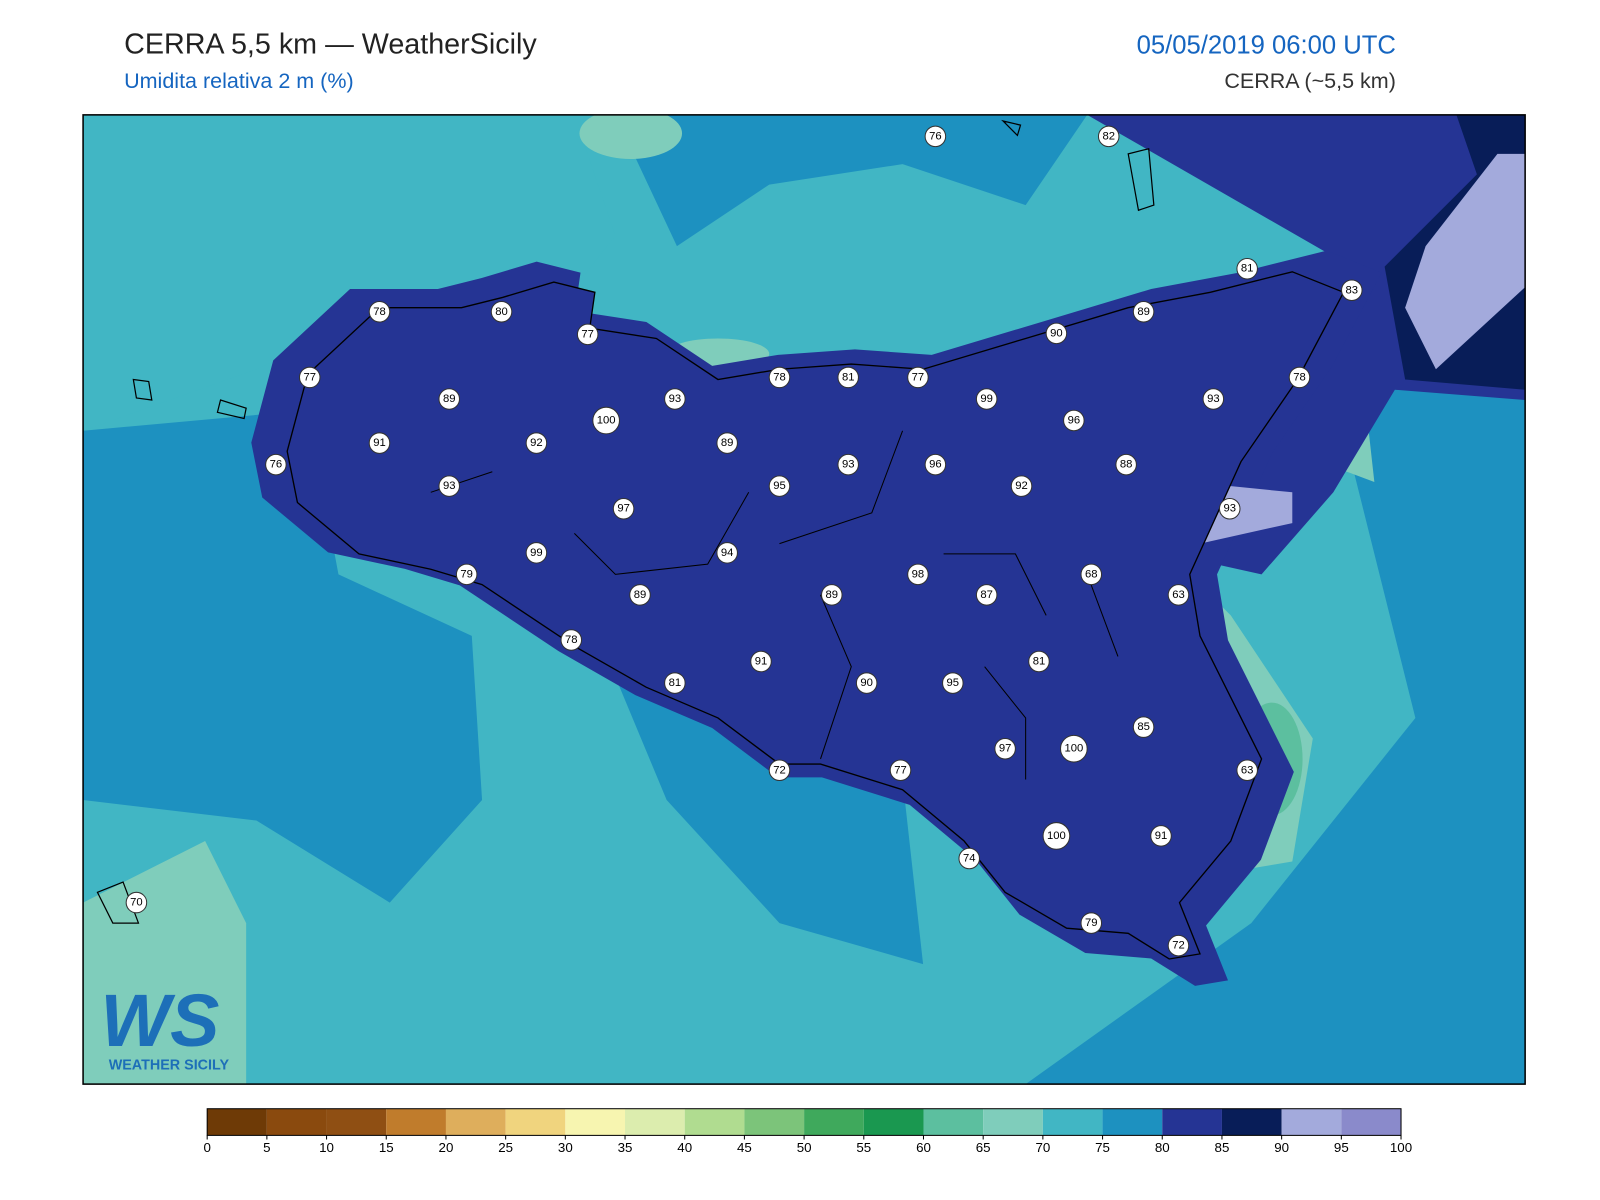 This screenshot has height=1200, width=1600. I want to click on colorbar-tick-label: 80, so click(1162, 1147).